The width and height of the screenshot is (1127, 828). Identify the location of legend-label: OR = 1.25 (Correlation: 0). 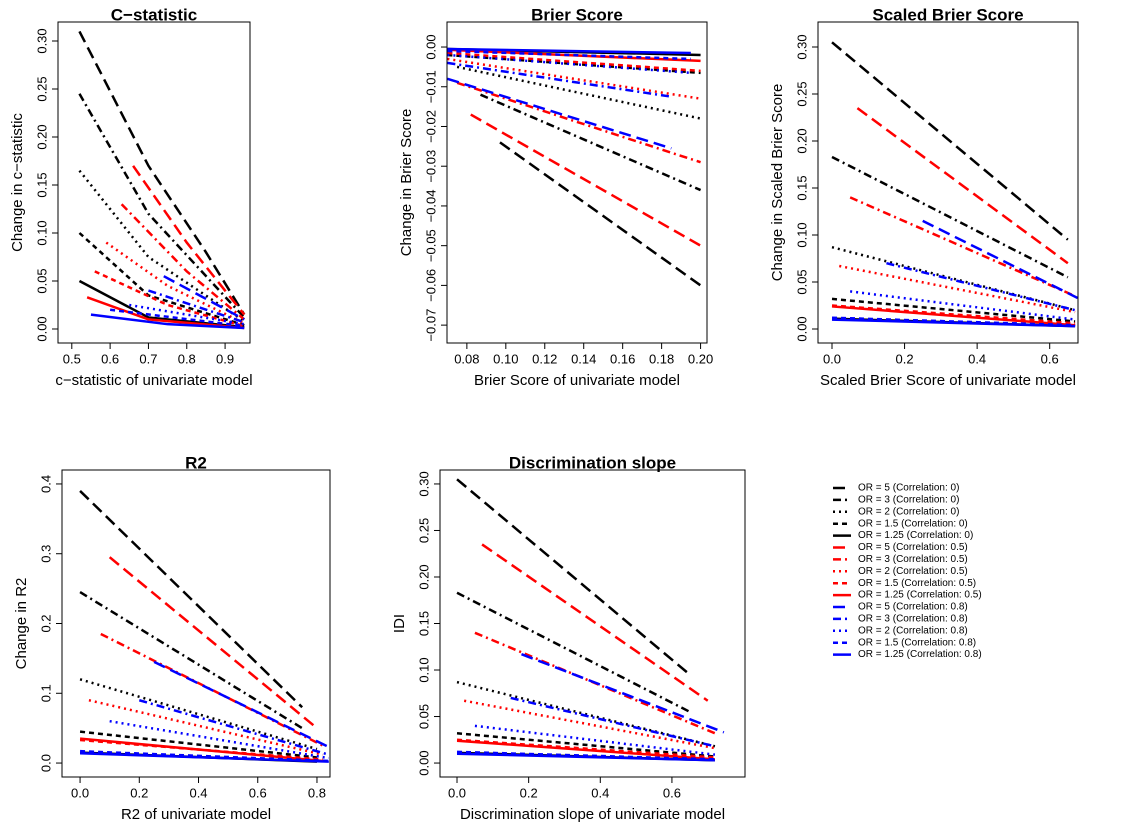
(915, 535).